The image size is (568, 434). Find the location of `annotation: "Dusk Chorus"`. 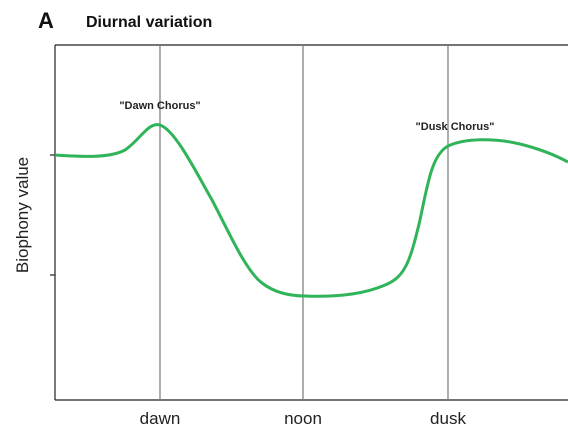

annotation: "Dusk Chorus" is located at coordinates (455, 127).